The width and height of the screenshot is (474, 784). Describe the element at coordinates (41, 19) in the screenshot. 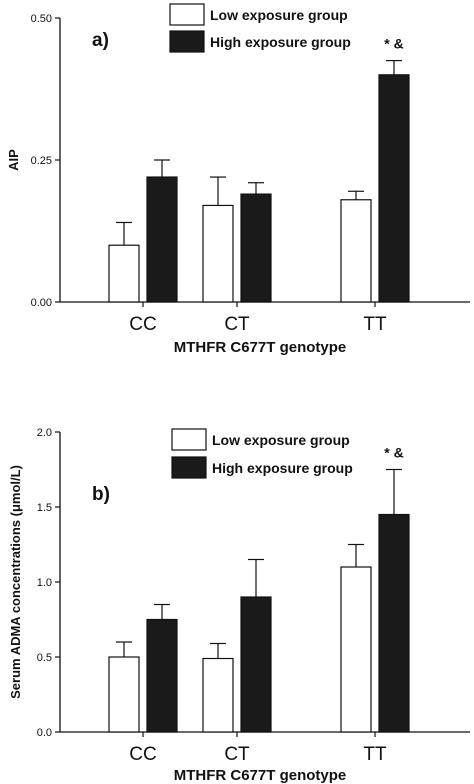

I see `y-tick-label: 0.50` at that location.